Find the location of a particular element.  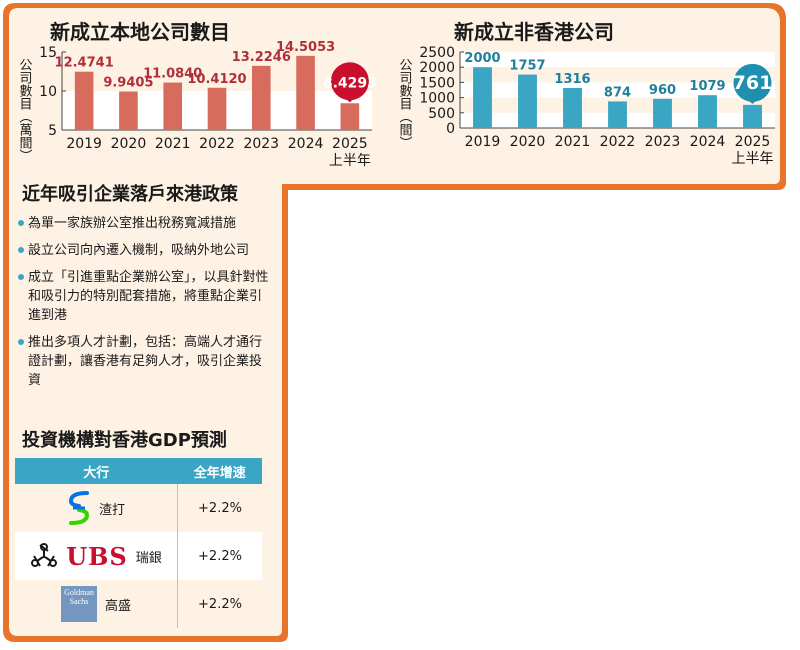

y-tick-label: 2000 is located at coordinates (437, 68).